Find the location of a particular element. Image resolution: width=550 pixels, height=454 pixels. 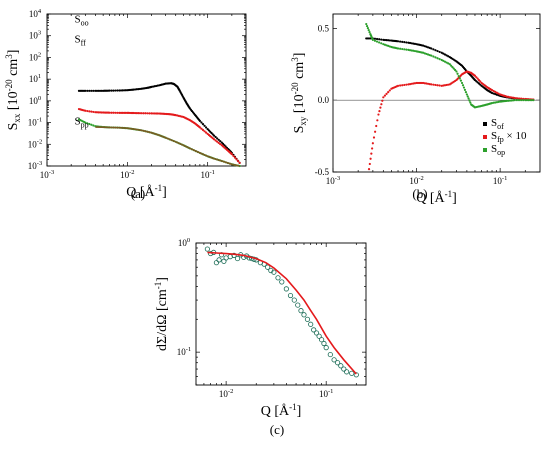

plot-frame is located at coordinates (281, 314).